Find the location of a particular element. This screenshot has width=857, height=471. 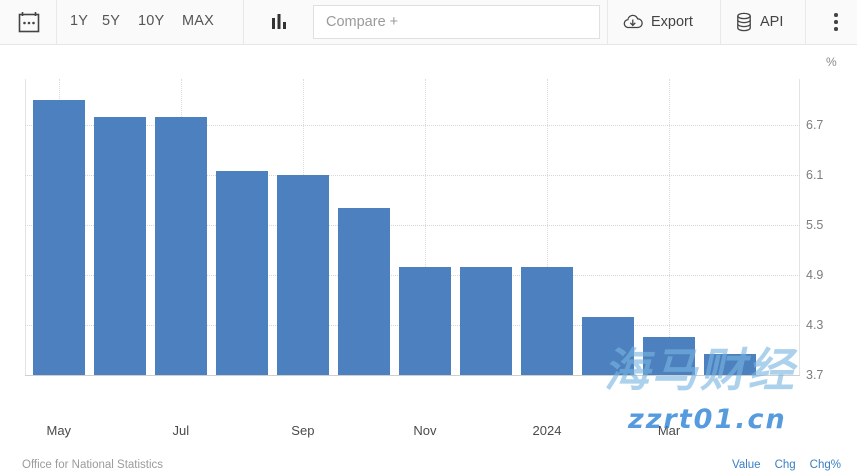

y-axis-tick-label: 6.1 is located at coordinates (815, 174).